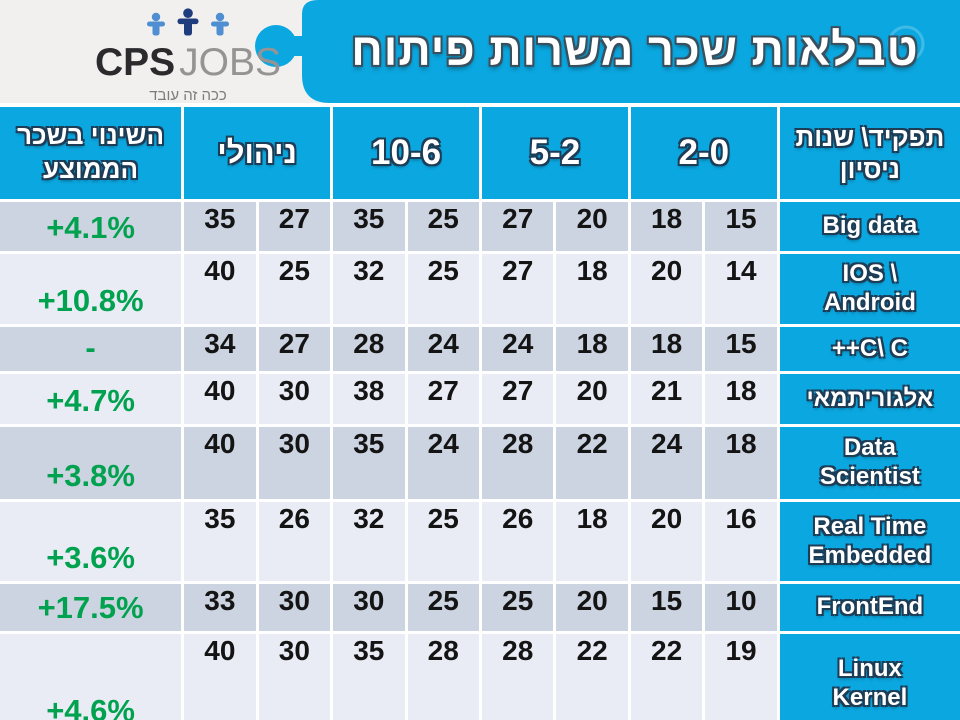 The height and width of the screenshot is (720, 960). Describe the element at coordinates (220, 607) in the screenshot. I see `salary-cell: 33` at that location.